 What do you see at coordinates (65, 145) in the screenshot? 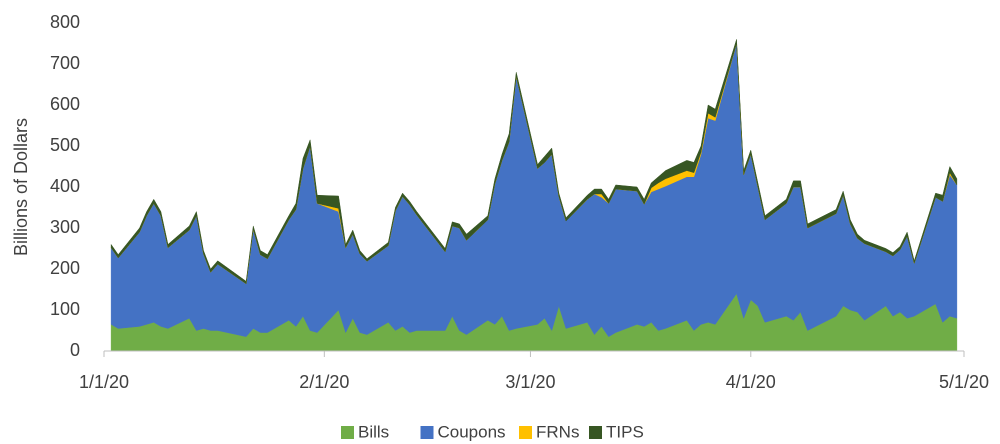
I see `y-tick-label: 500` at bounding box center [65, 145].